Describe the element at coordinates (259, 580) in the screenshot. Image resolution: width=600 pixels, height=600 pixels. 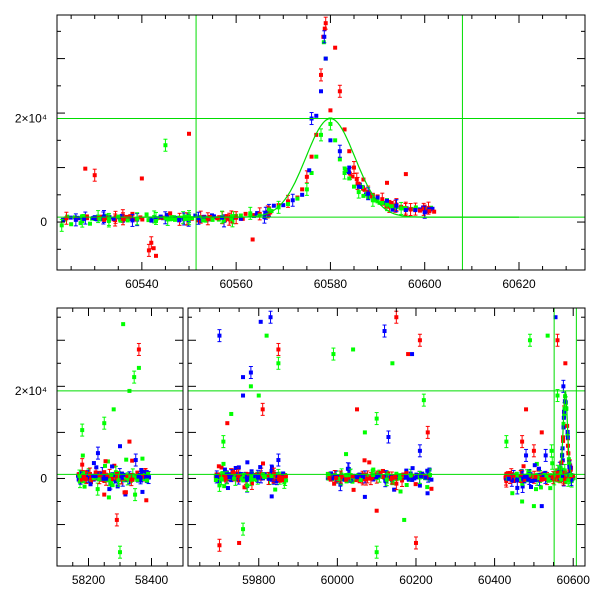
I see `x-tick-label: 59800` at that location.